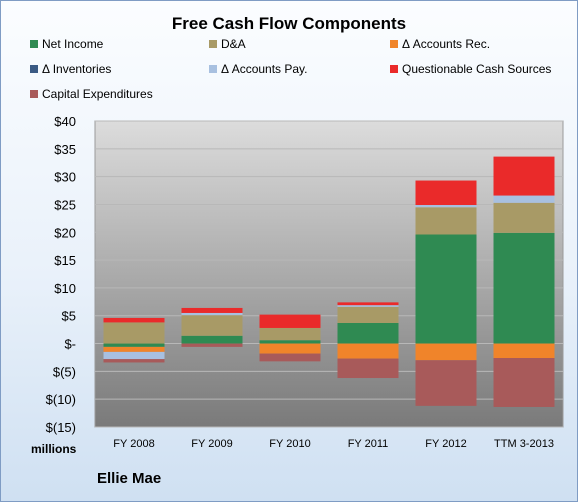 This screenshot has width=578, height=502. Describe the element at coordinates (61, 427) in the screenshot. I see `y-tick-label: $(15)` at that location.